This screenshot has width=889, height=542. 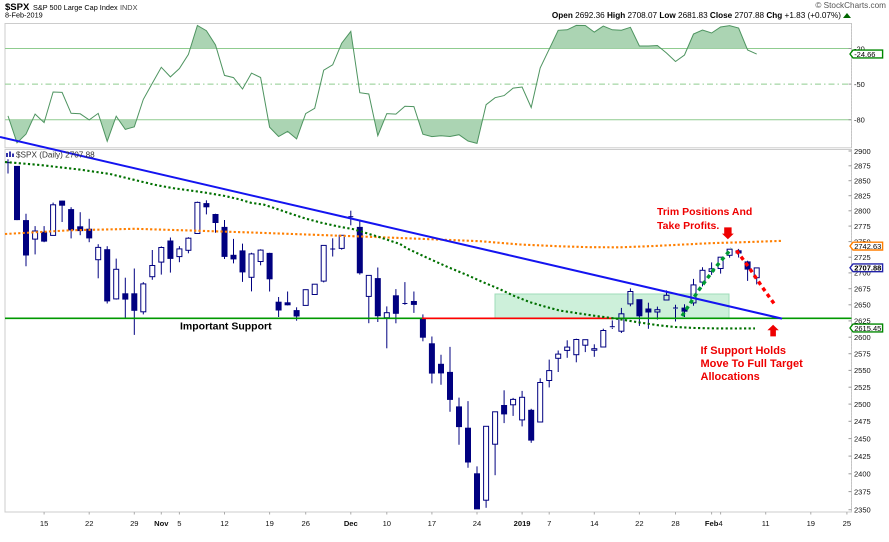 What do you see at coordinates (862, 226) in the screenshot?
I see `svg-text: 2775` at bounding box center [862, 226].